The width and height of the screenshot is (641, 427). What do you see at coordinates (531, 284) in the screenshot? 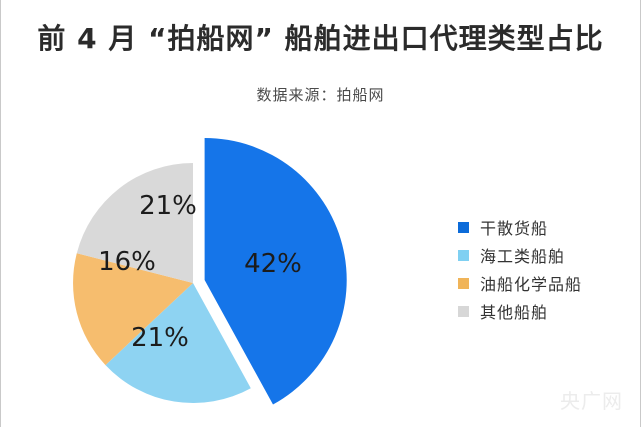
I see `legend-label: 油船化学品船` at bounding box center [531, 284].